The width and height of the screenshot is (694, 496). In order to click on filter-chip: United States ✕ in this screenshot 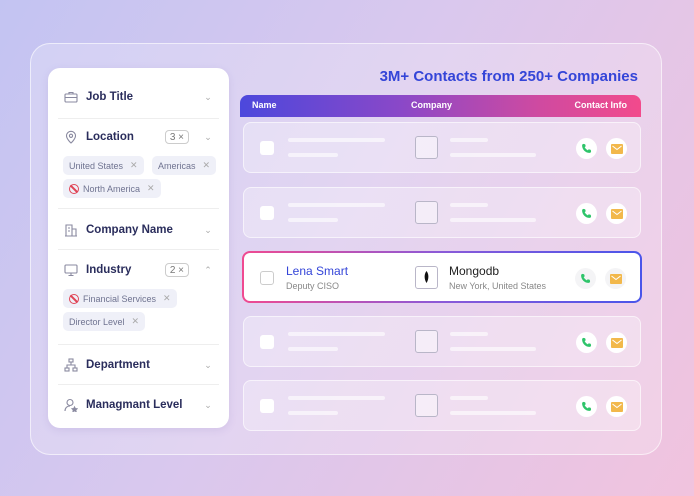, I will do `click(103, 165)`.